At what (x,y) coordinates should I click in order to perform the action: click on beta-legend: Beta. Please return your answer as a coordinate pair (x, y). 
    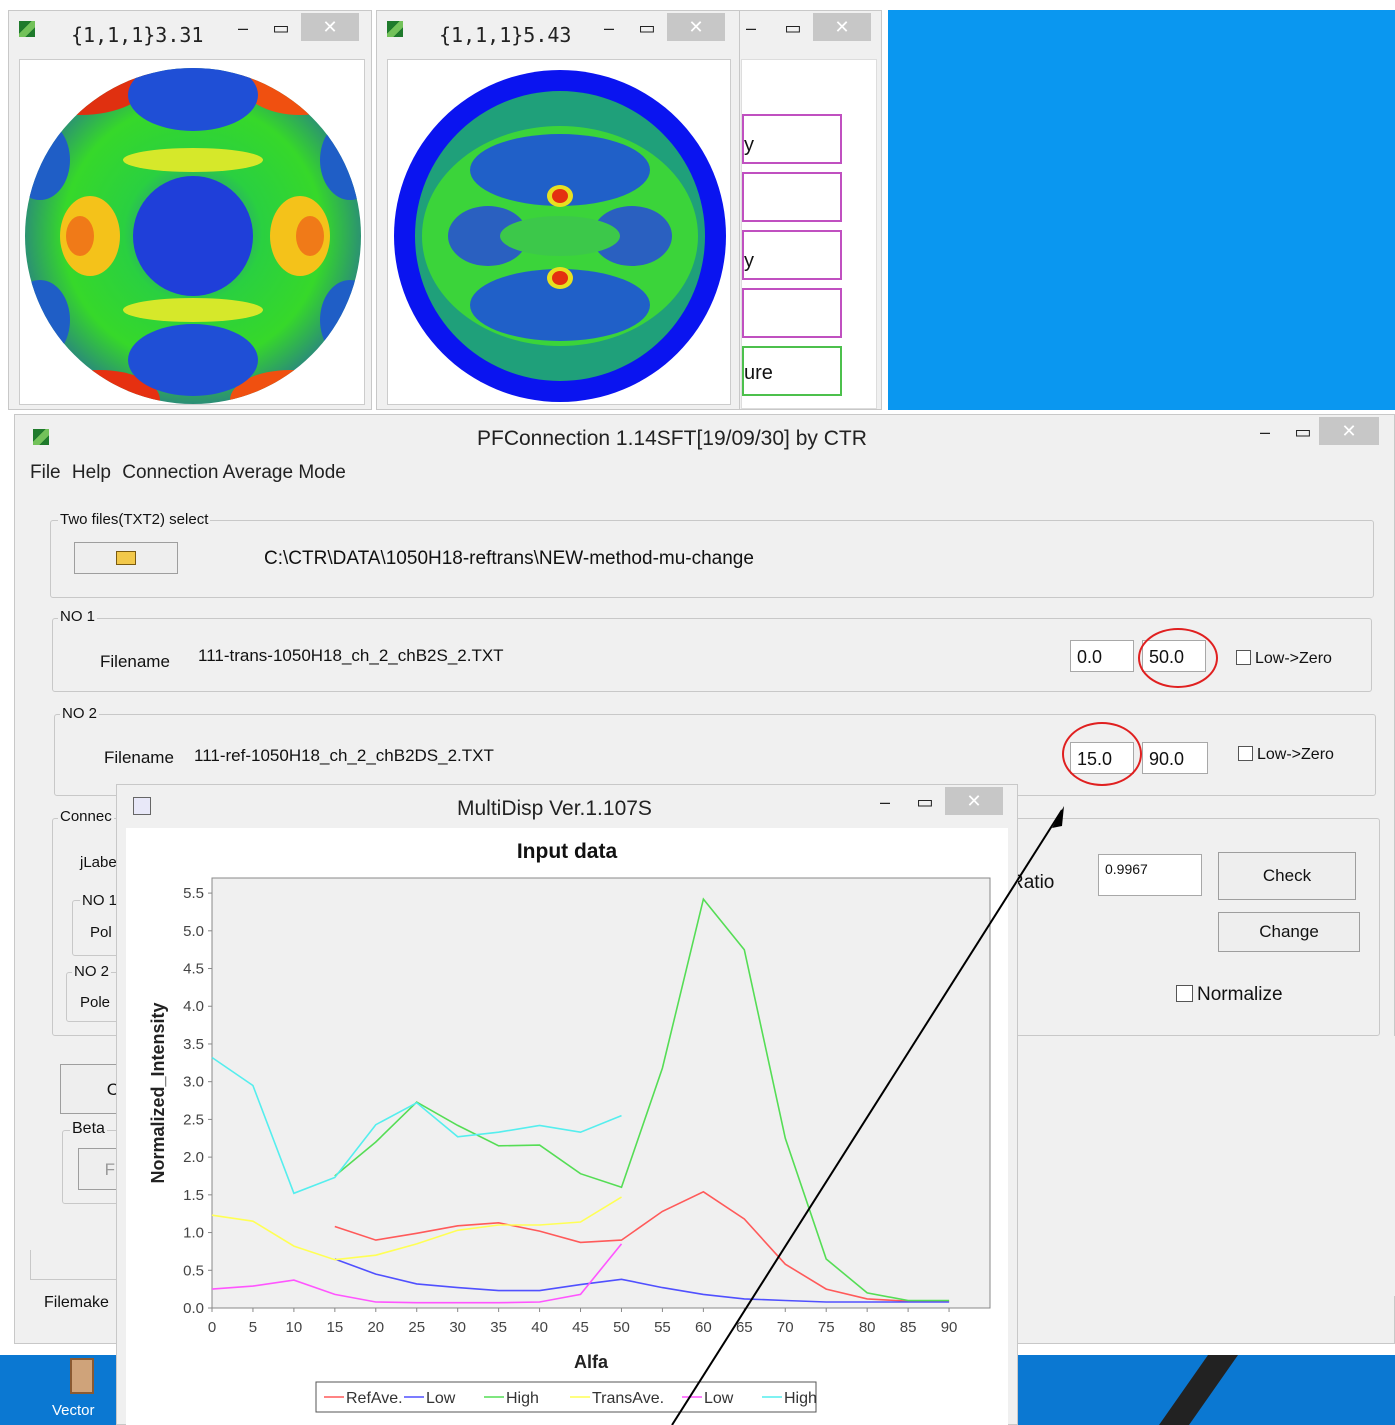
    Looking at the image, I should click on (88, 1129).